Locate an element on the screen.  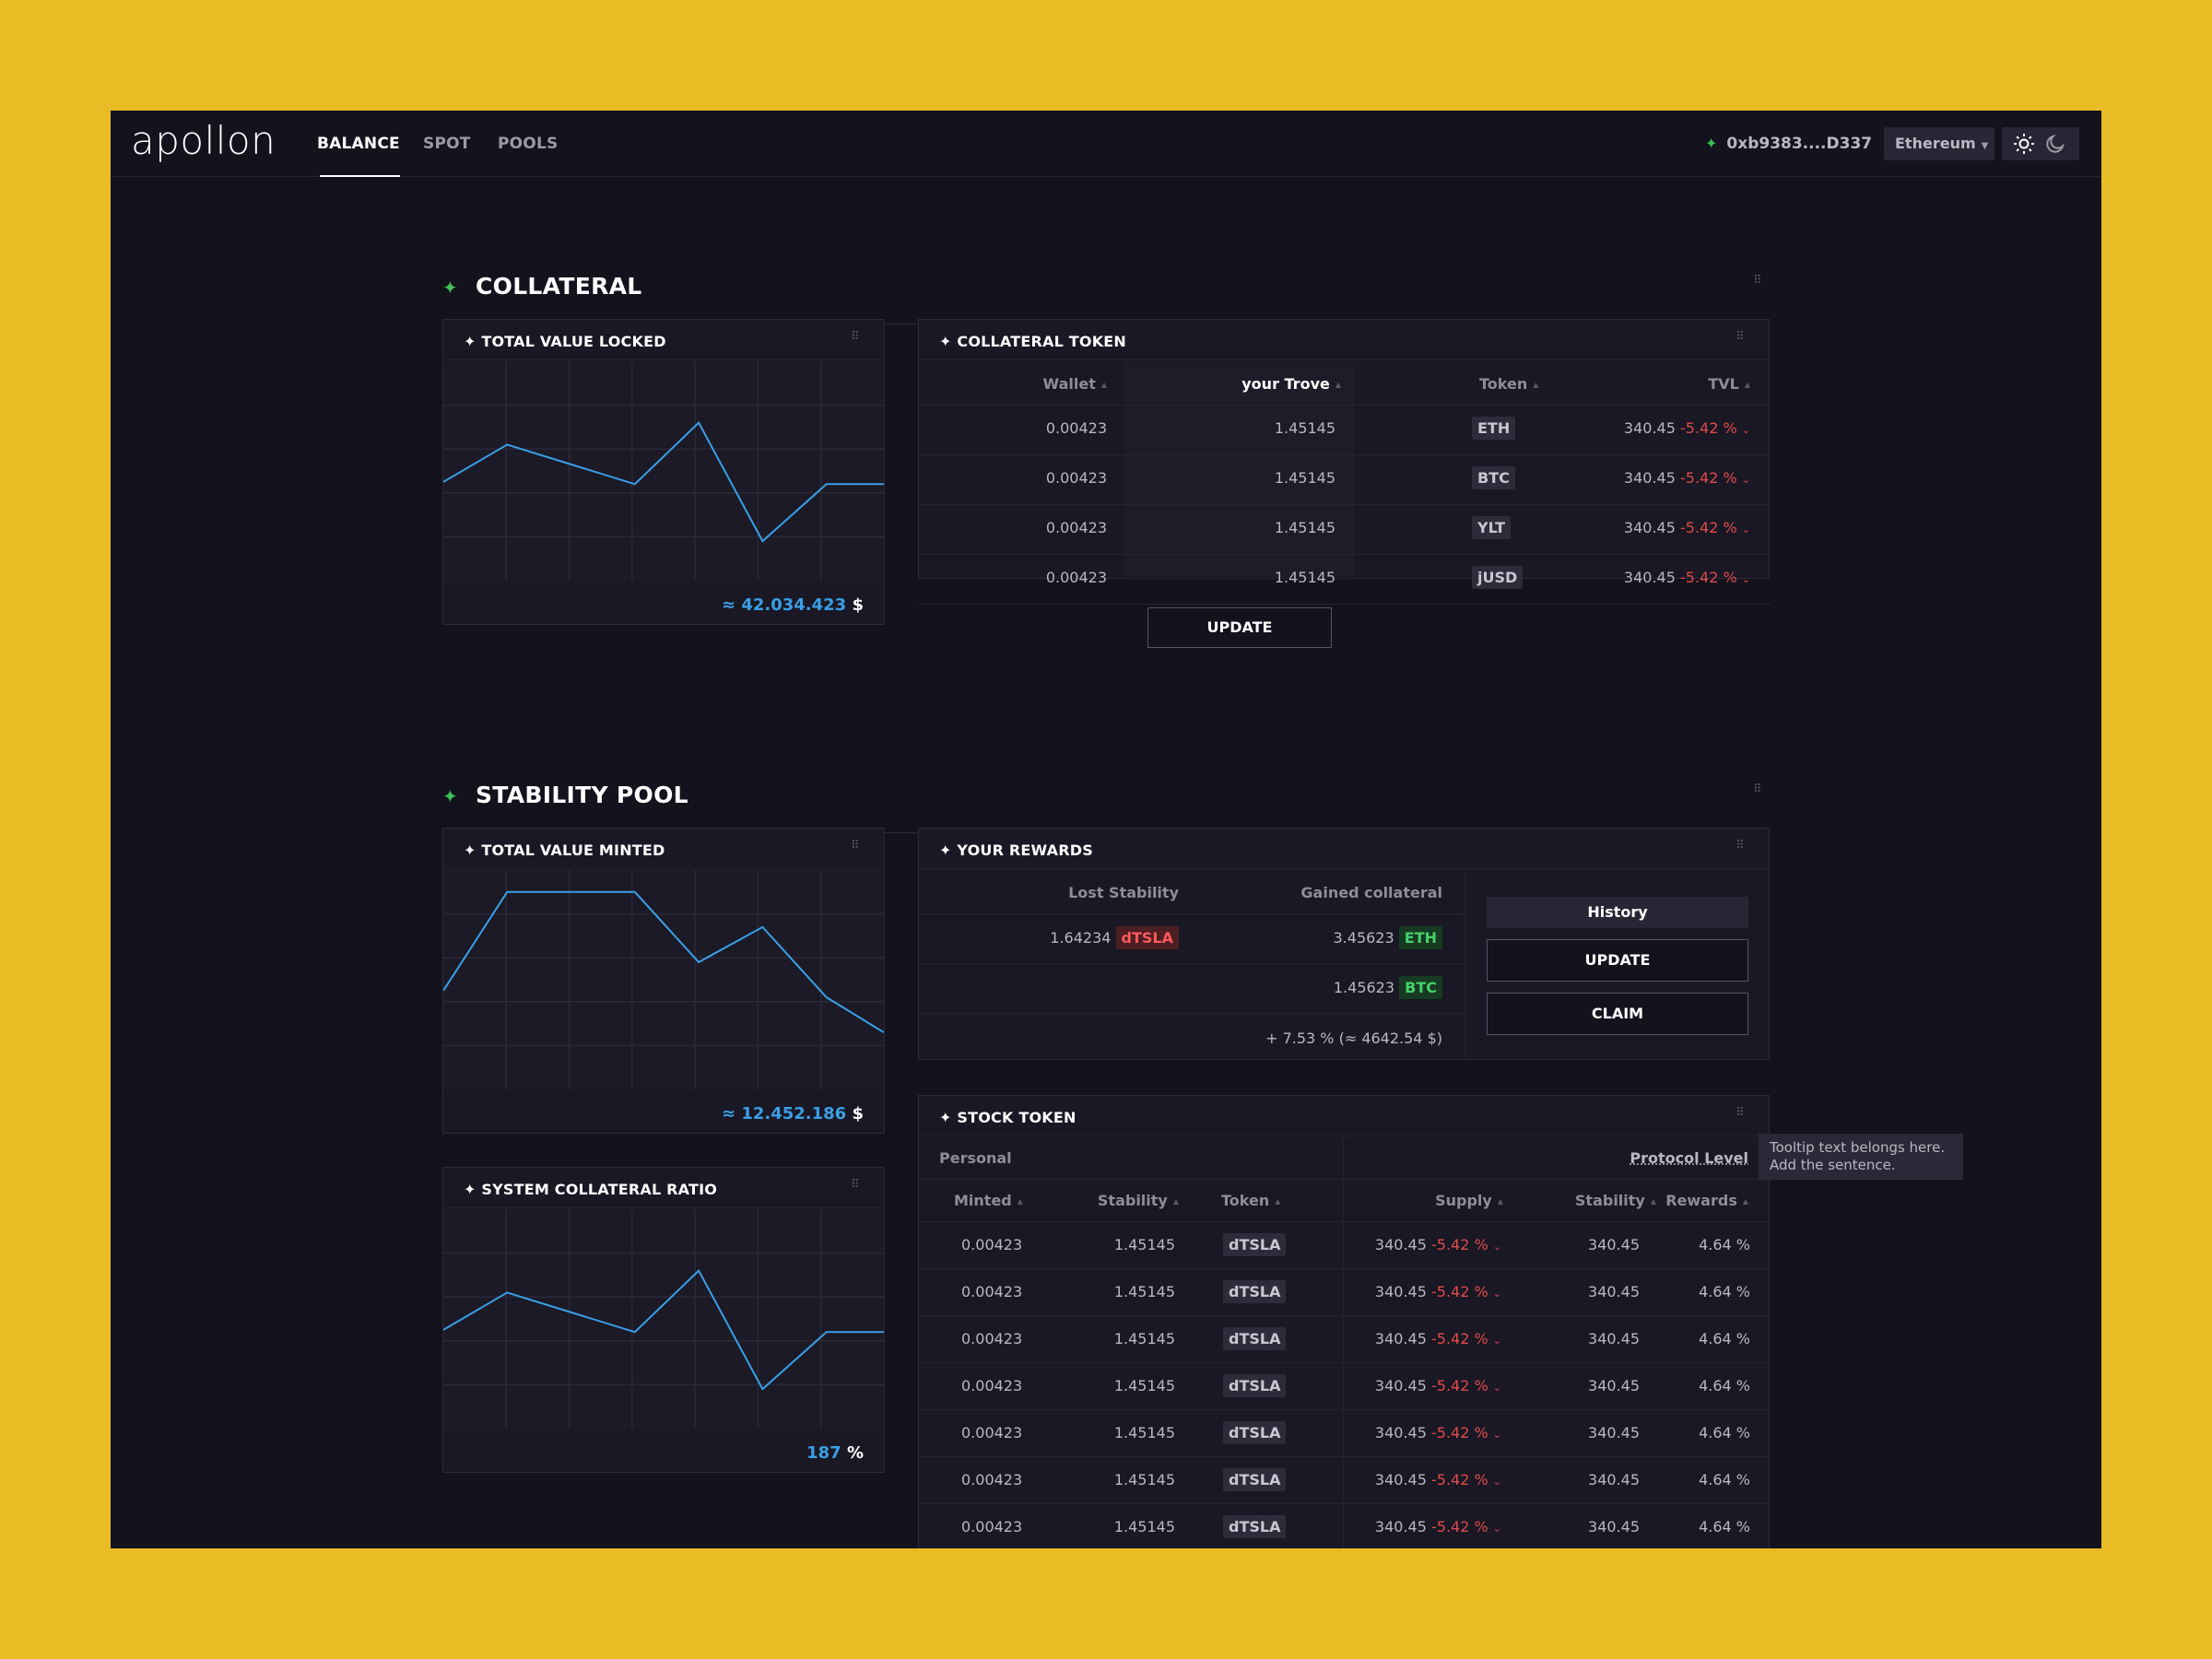
column-header-protocol-stability: Stability ▲ is located at coordinates (1615, 1200).